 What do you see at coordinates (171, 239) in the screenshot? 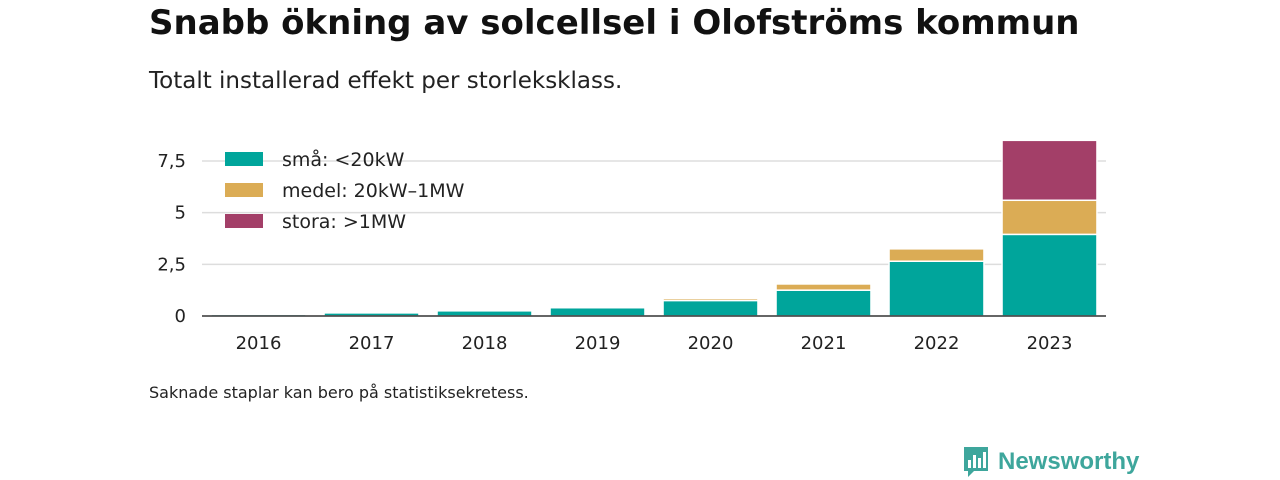
I see `y-axis-tick-labels: 0 2,5 5 7,5` at bounding box center [171, 239].